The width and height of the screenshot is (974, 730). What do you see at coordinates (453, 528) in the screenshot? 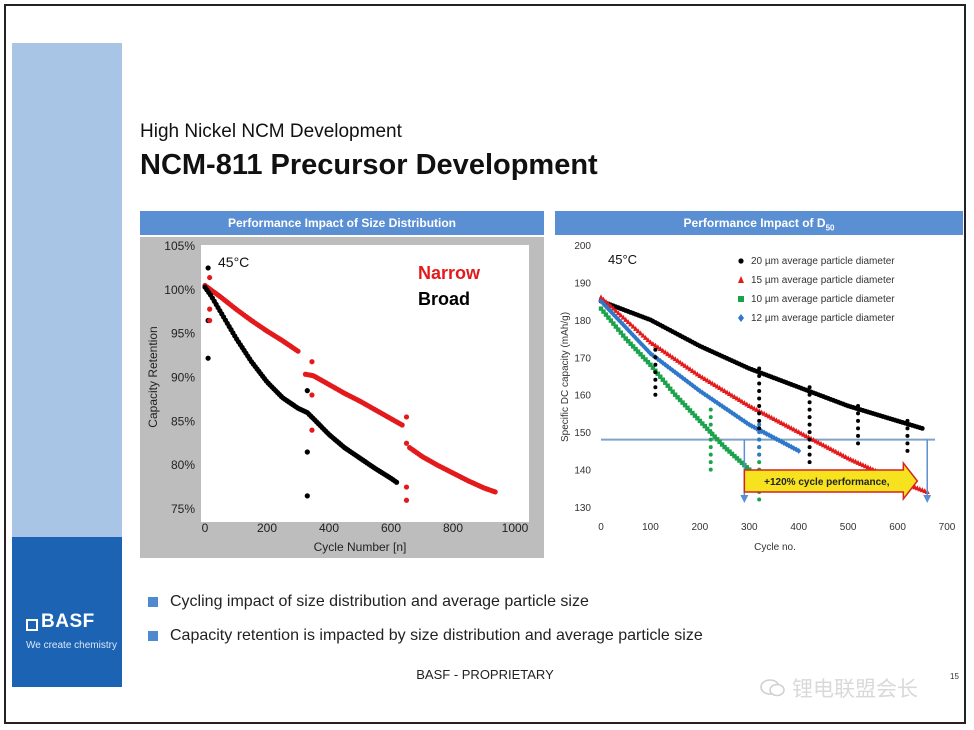
I see `x-tick-label: 800` at bounding box center [453, 528].